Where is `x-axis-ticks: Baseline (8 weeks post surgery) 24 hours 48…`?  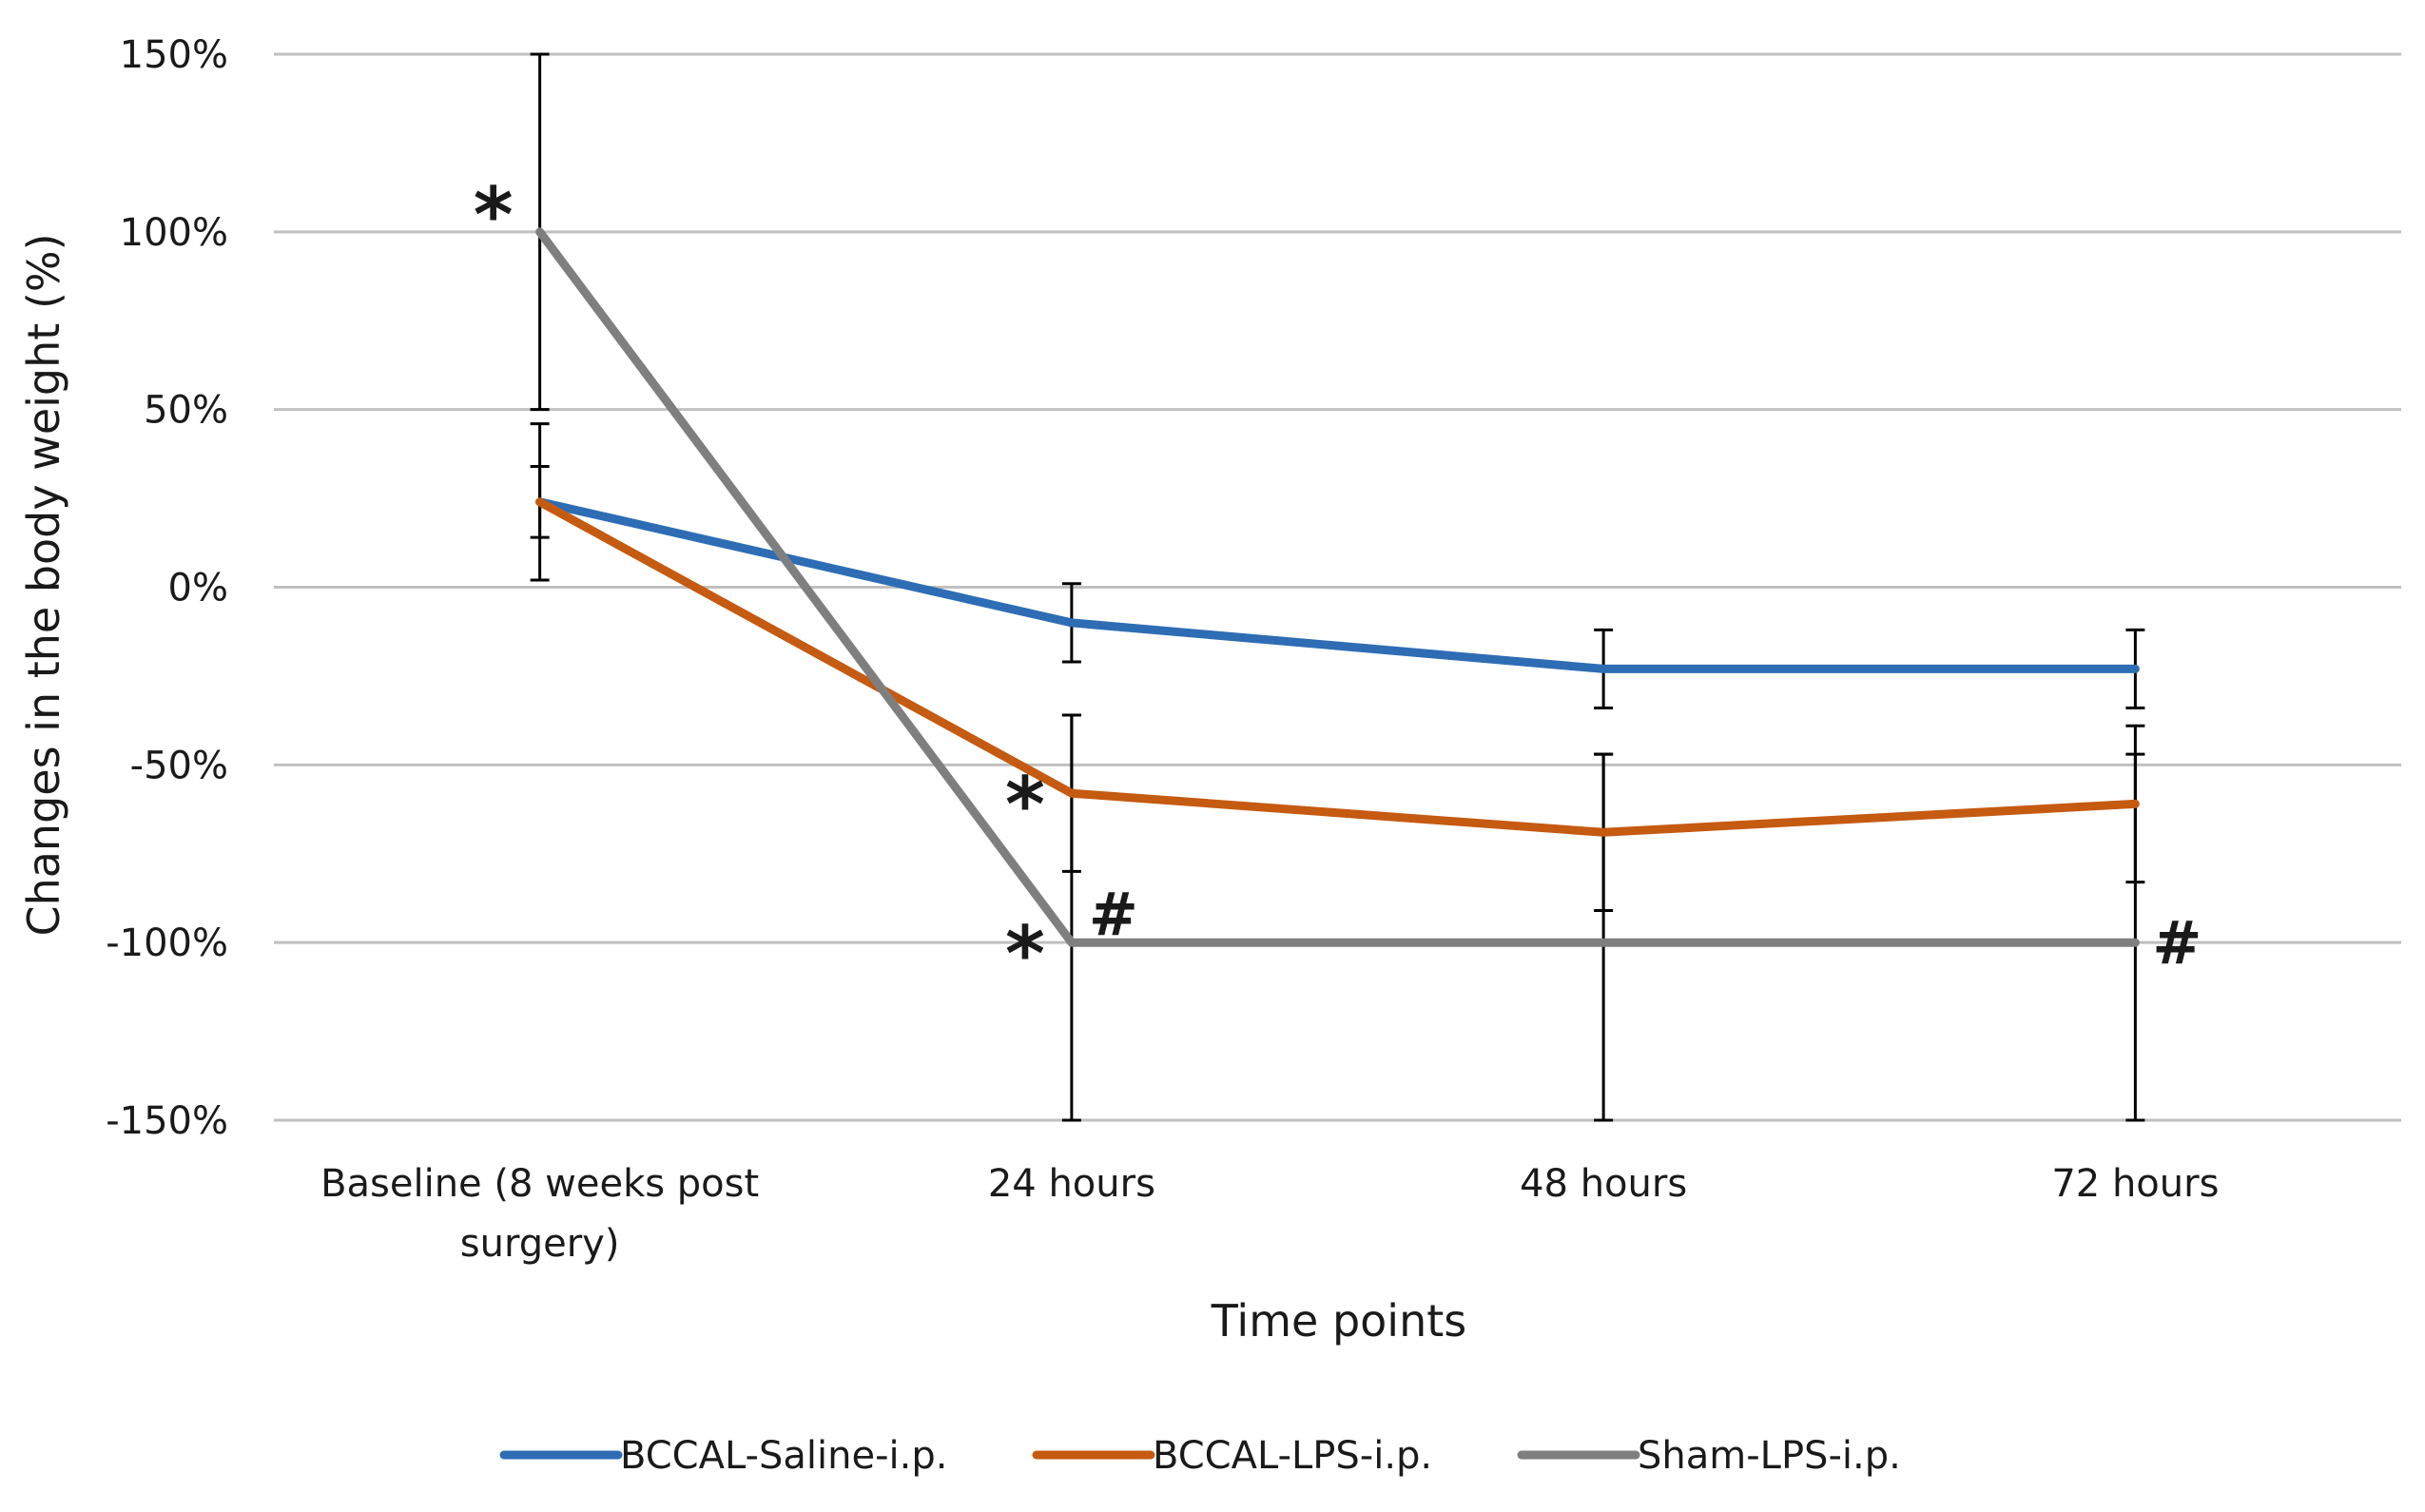
x-axis-ticks: Baseline (8 weeks post surgery) 24 hours 48… is located at coordinates (1269, 1214).